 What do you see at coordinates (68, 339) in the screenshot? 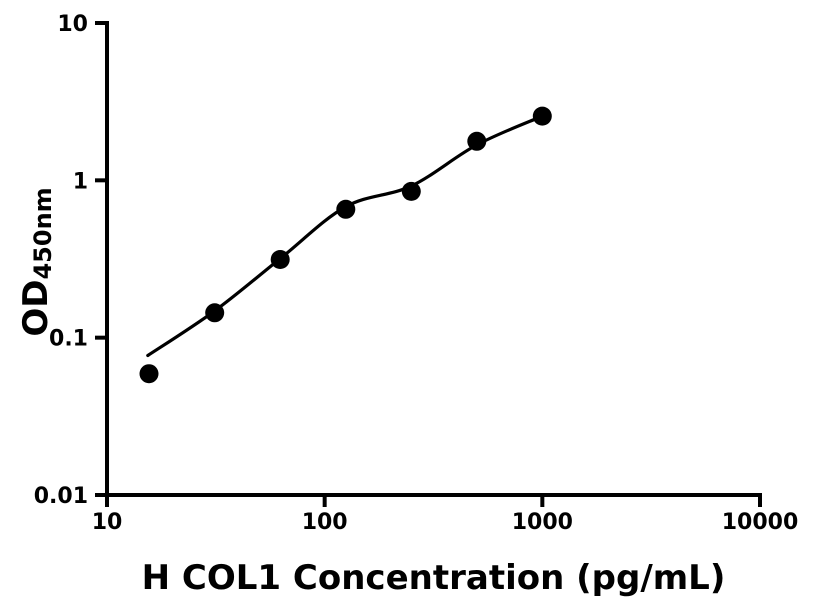
I see `y-tick-label: 0.1` at bounding box center [68, 339].